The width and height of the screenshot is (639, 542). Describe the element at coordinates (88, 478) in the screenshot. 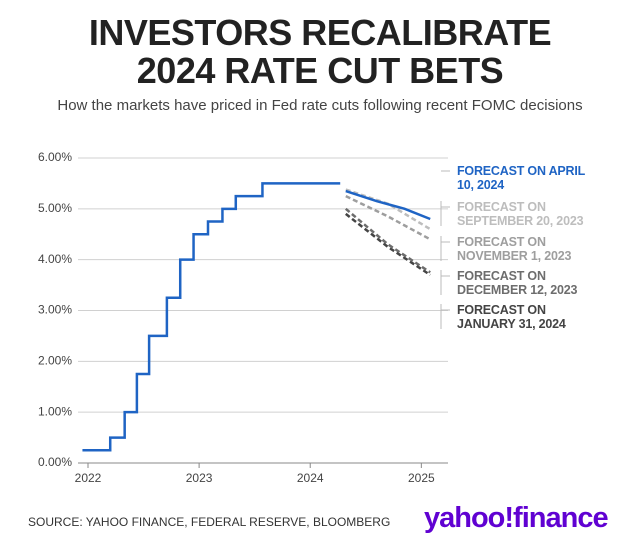

I see `x-tick-label: 2022` at that location.